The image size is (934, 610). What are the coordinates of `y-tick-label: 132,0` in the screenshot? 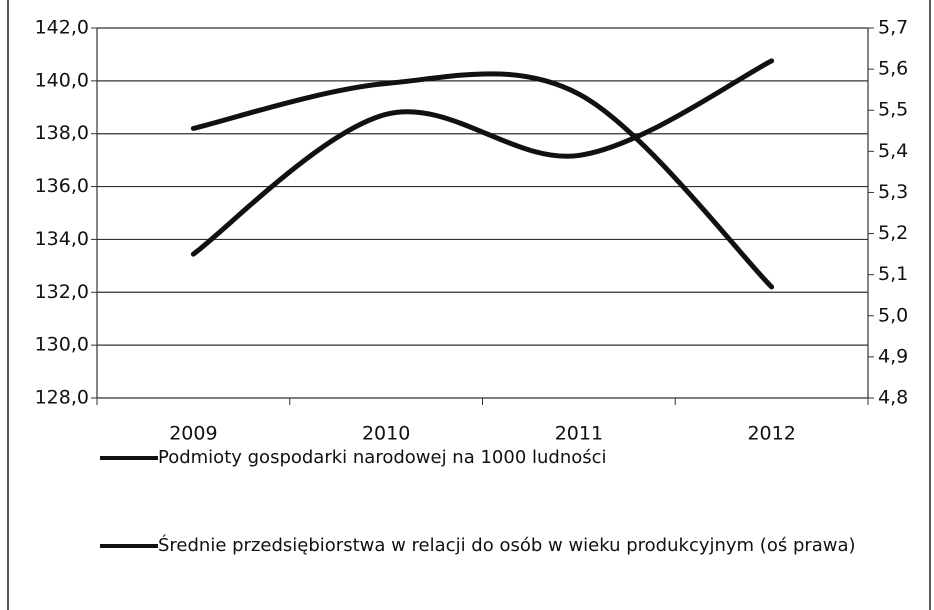 It's located at (62, 292).